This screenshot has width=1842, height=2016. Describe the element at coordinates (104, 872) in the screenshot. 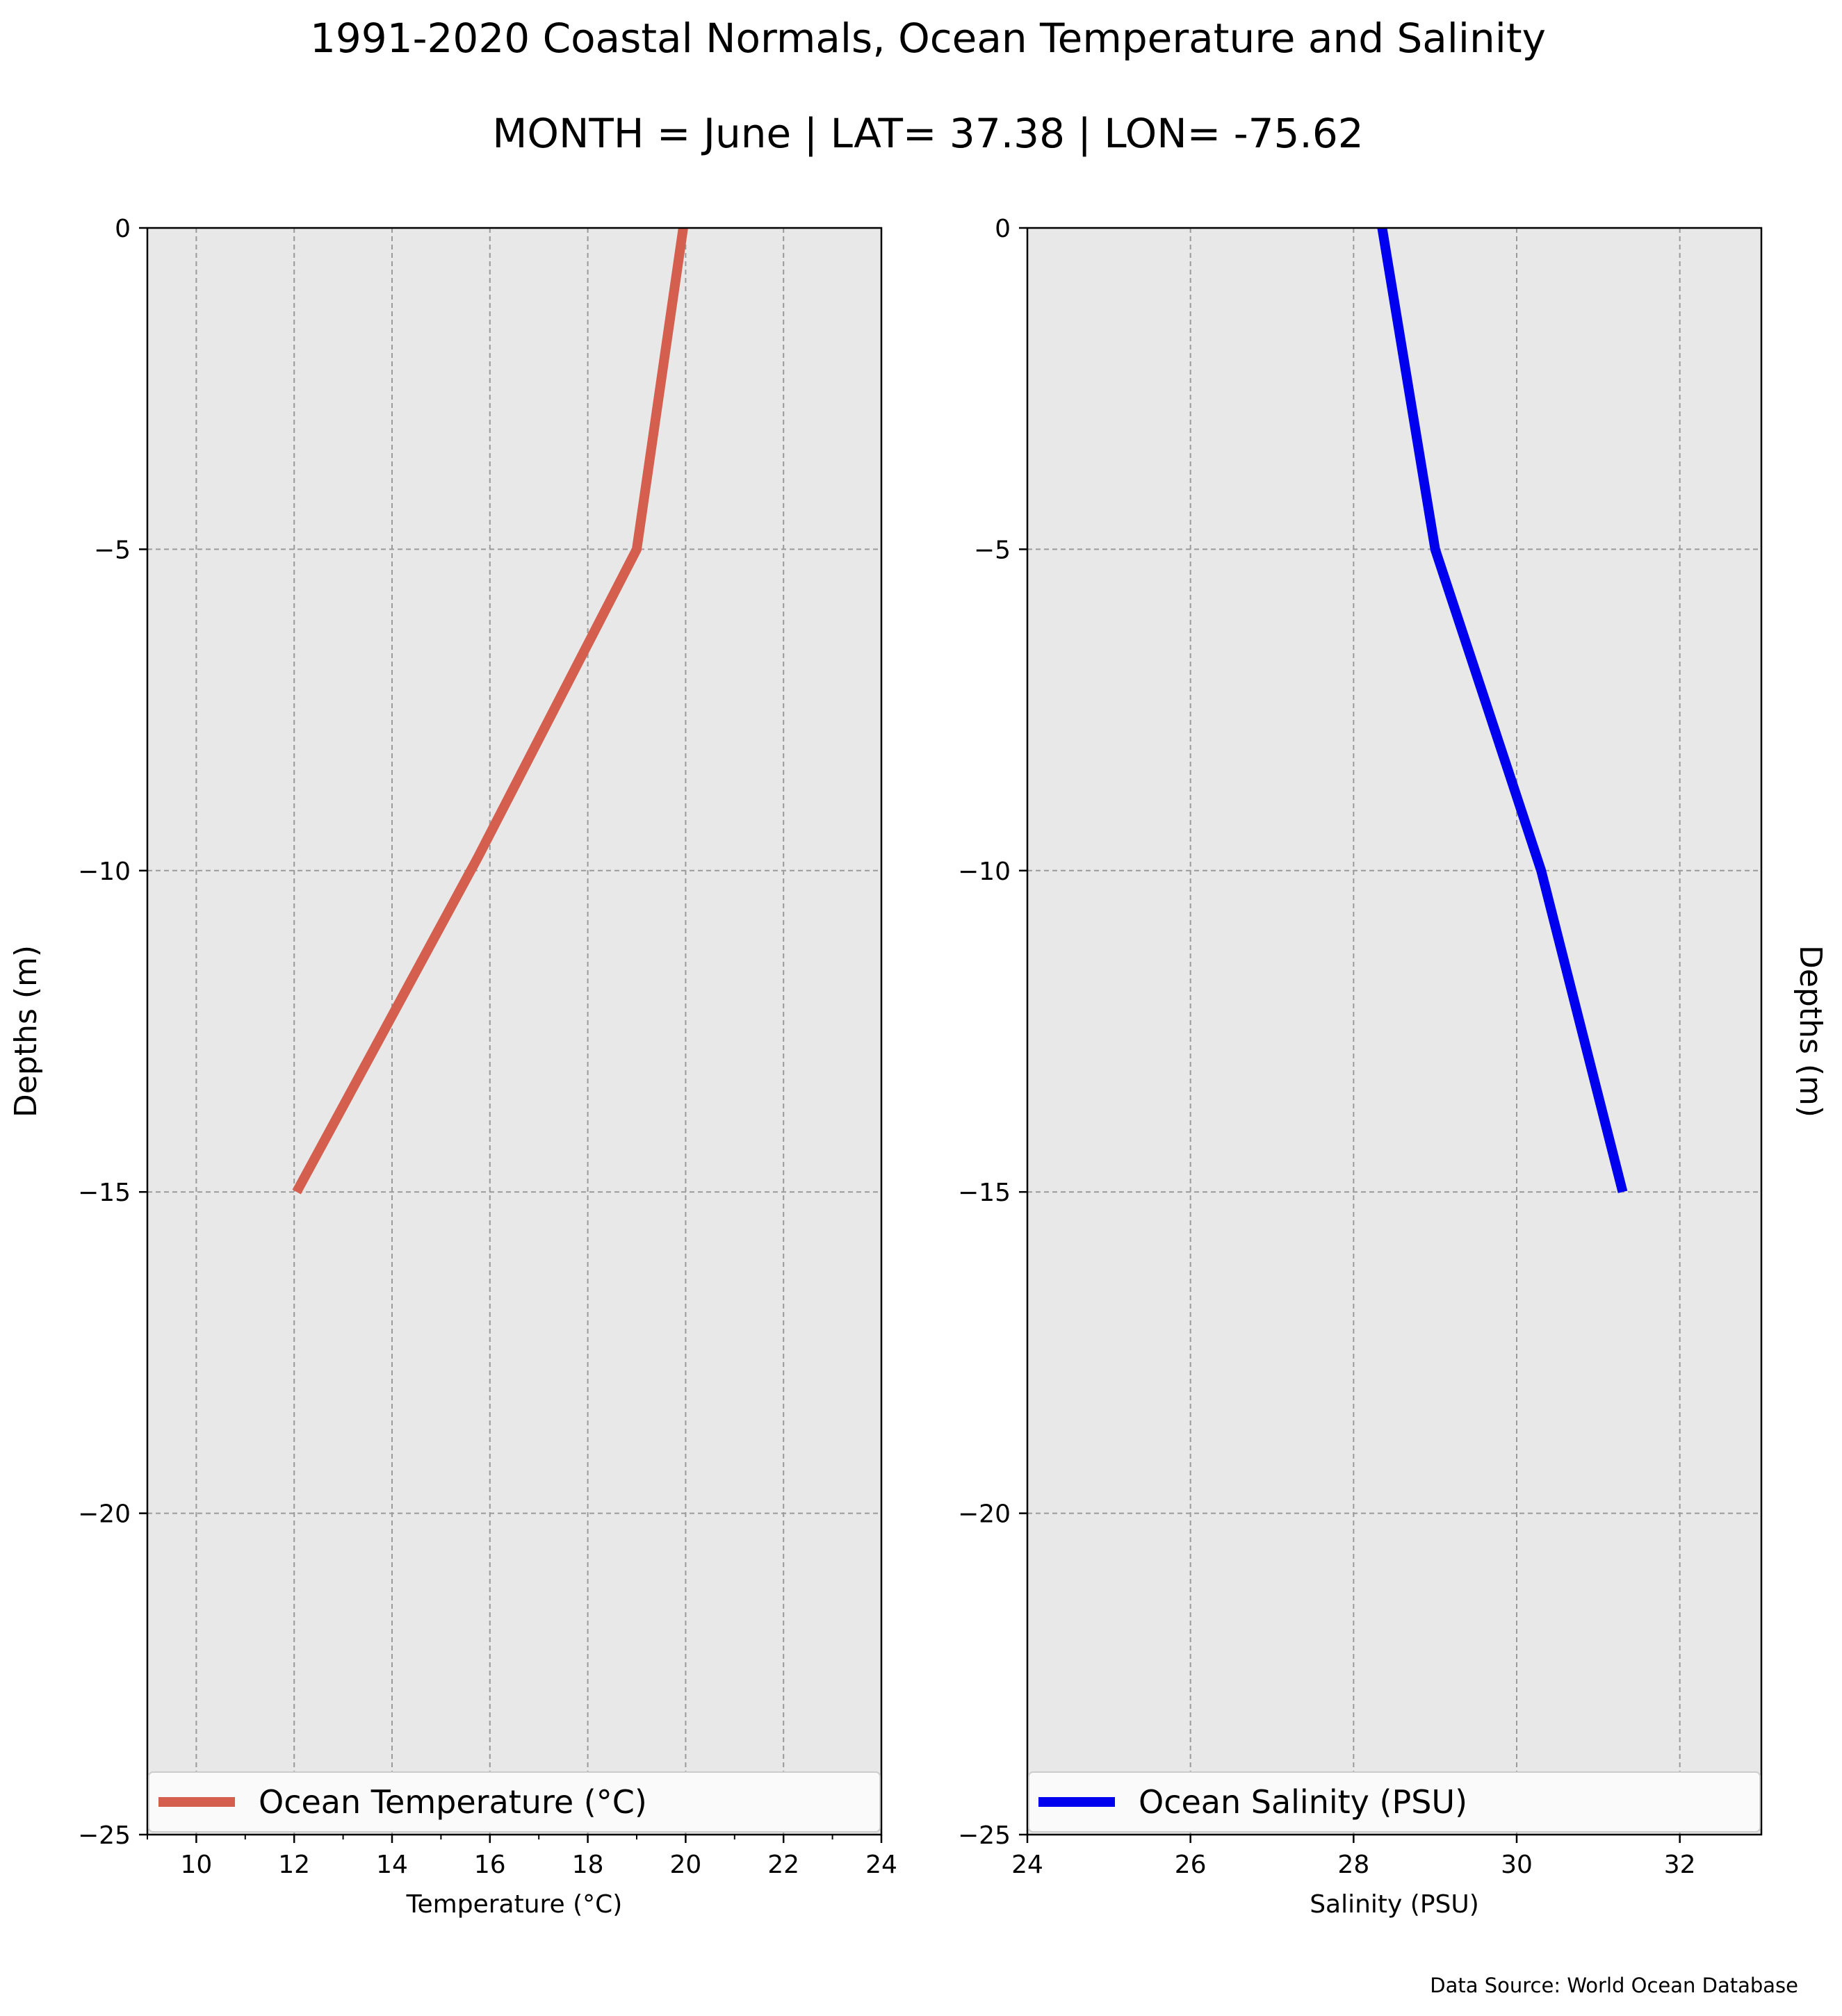

I see `temperature-ytick-label: −10` at that location.